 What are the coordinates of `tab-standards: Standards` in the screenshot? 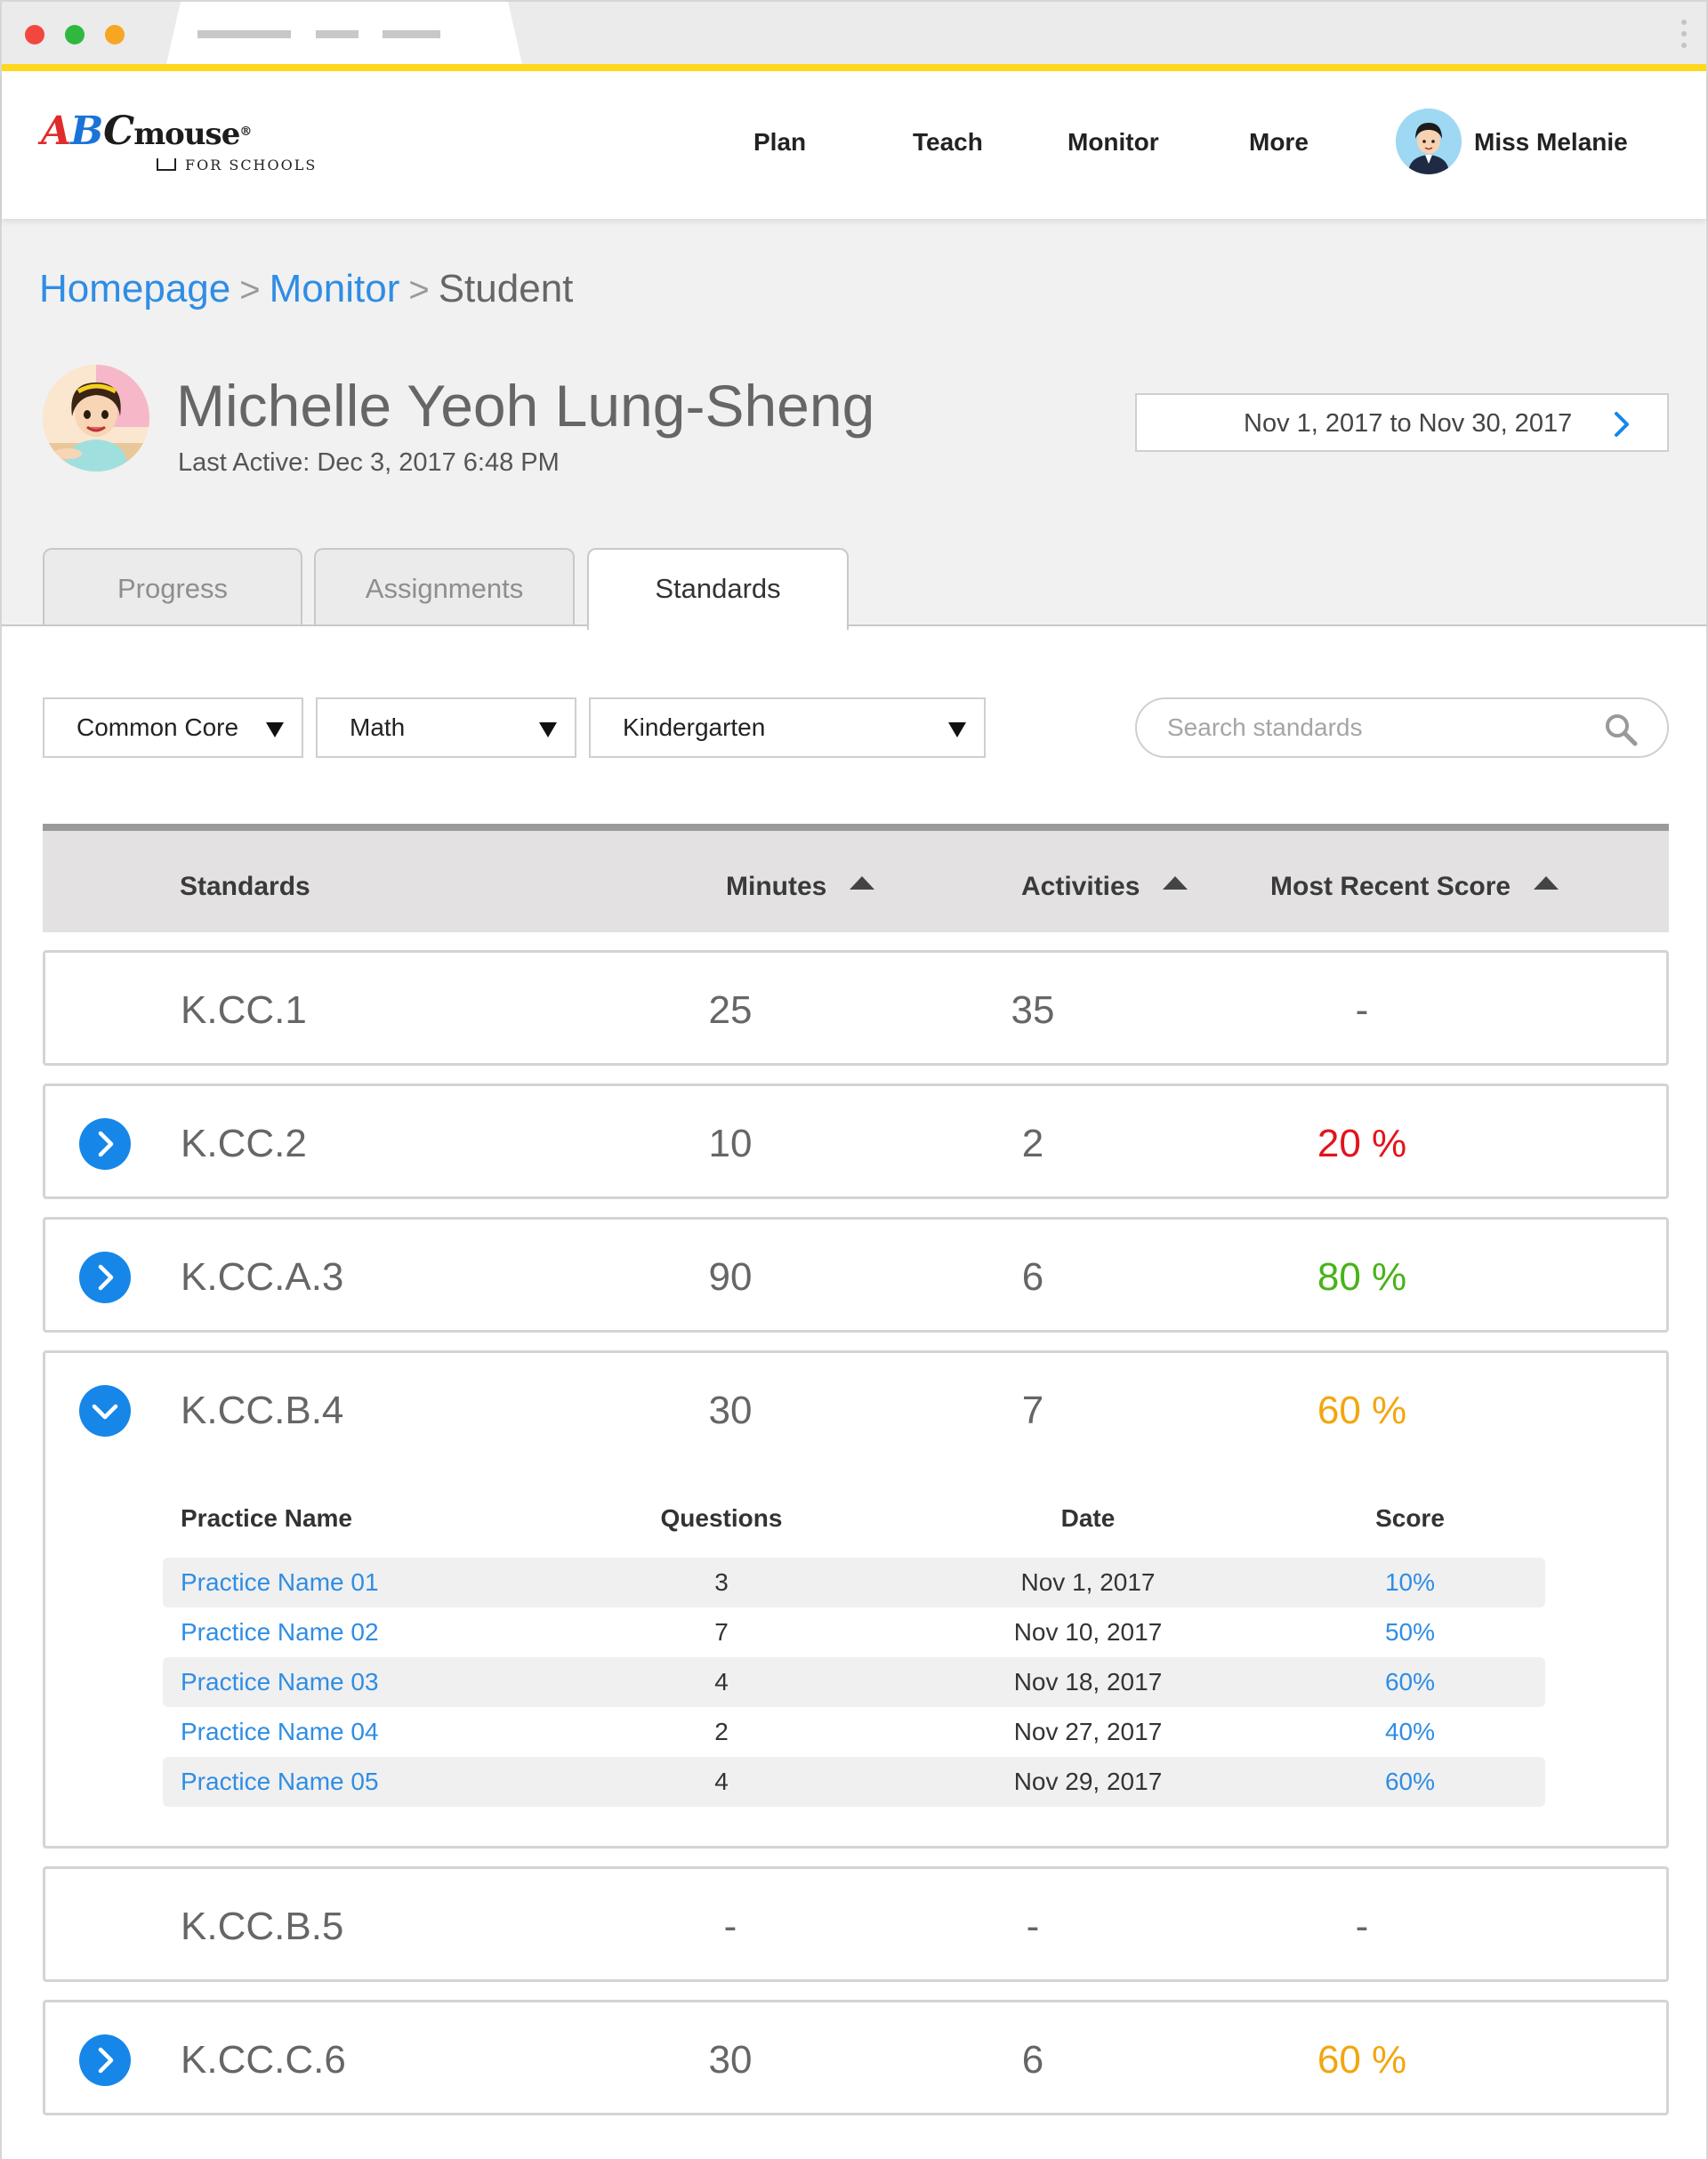 It's located at (718, 589).